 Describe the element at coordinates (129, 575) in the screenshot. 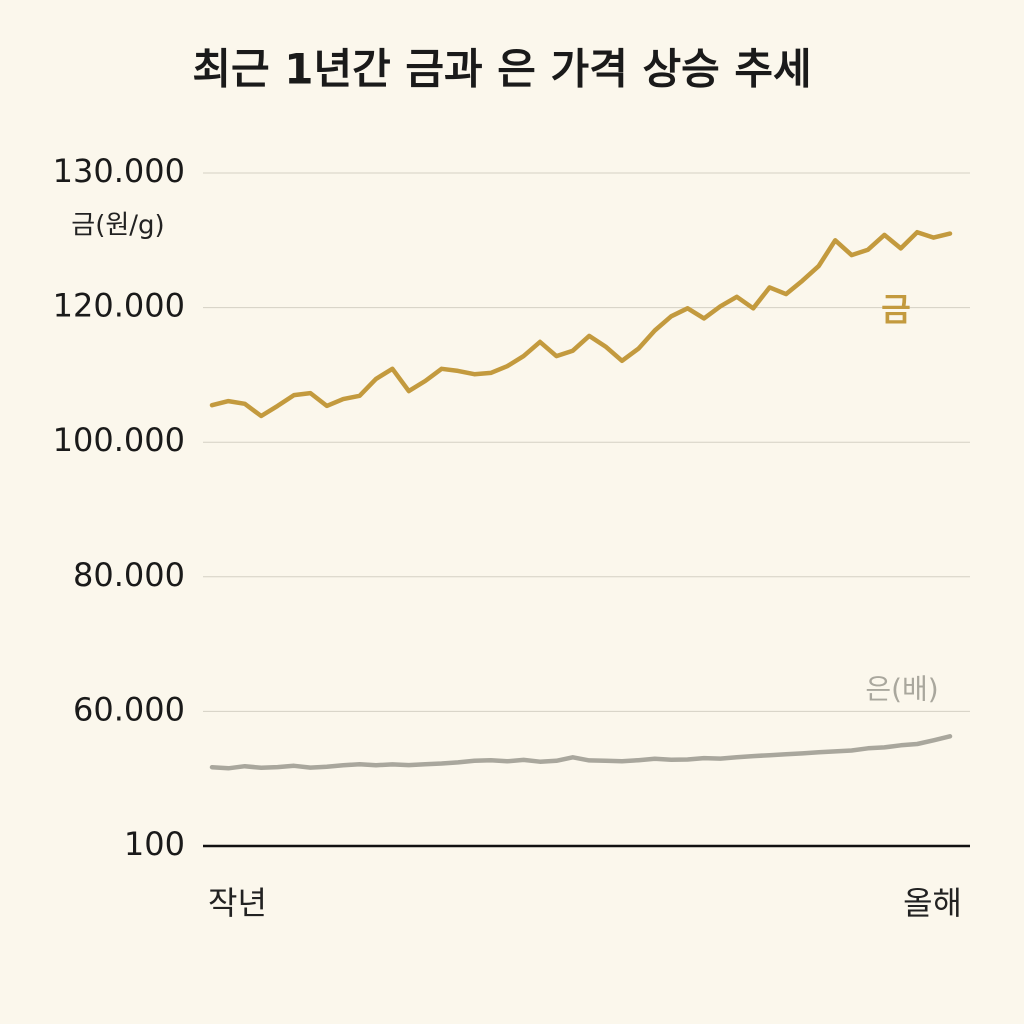

I see `y-tick-label: 80.000` at that location.